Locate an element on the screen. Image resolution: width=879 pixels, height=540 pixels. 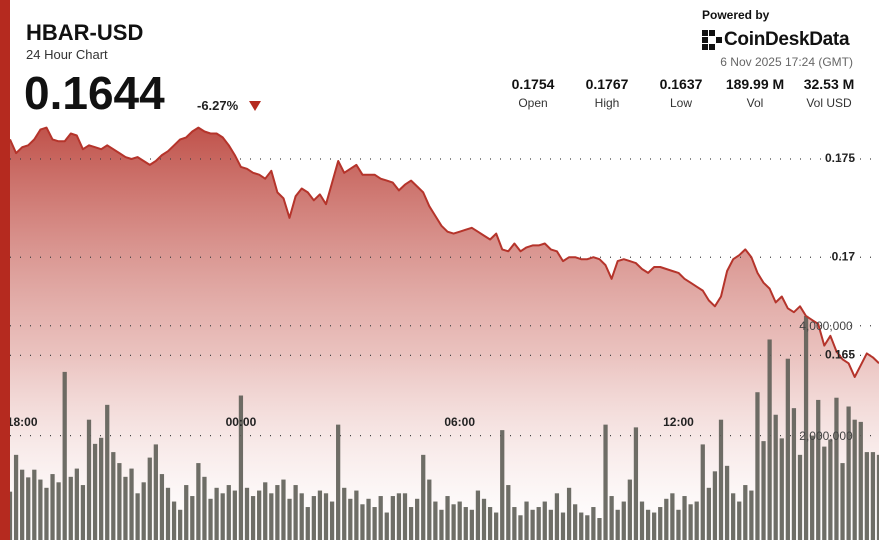
x-tick-label: 06:00 is located at coordinates (459, 422).